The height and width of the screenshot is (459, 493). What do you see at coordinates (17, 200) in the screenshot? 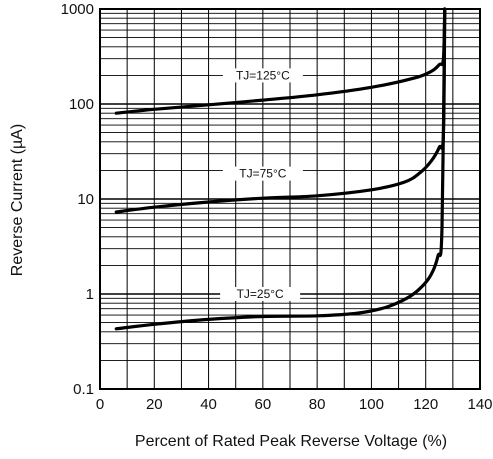
I see `y-axis-title: Reverse Current (µA)` at bounding box center [17, 200].